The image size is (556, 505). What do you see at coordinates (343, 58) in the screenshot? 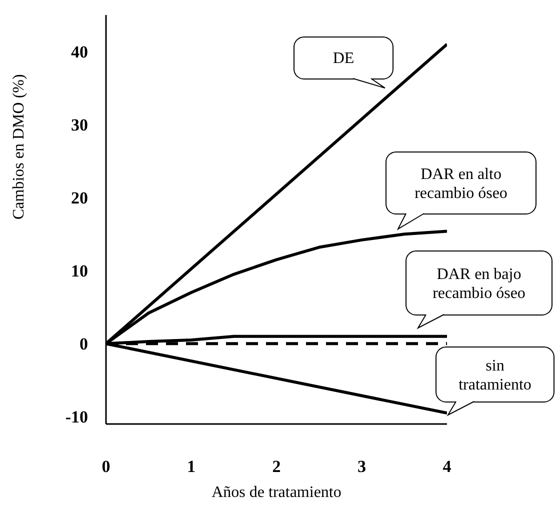
I see `text: DE` at bounding box center [343, 58].